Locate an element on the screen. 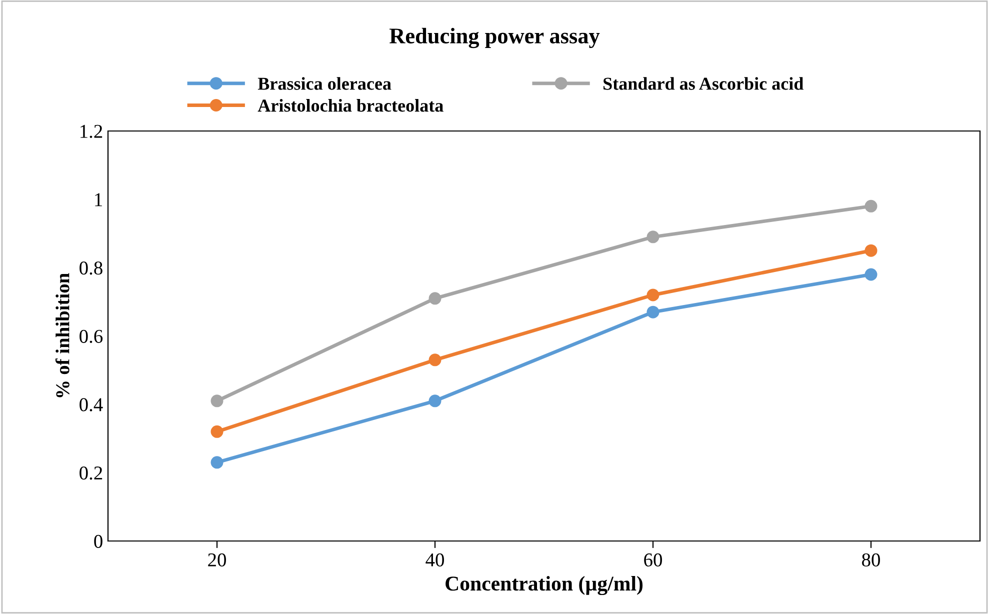 This screenshot has width=989, height=614. legend-label: Standard as Ascorbic acid is located at coordinates (704, 83).